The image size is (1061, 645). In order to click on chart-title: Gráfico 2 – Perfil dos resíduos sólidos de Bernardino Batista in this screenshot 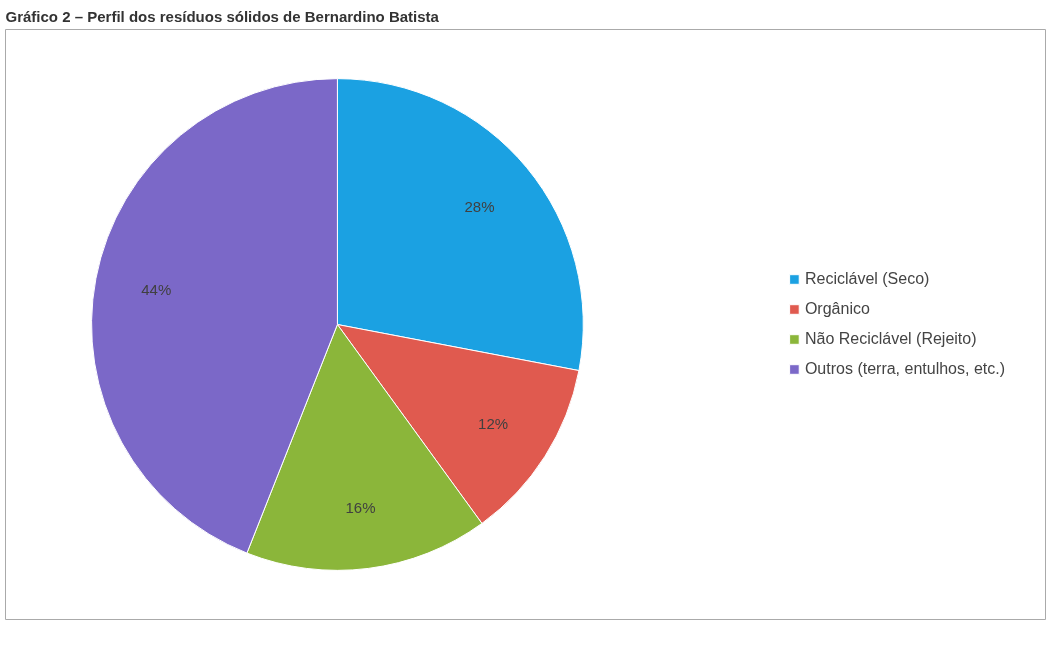, I will do `click(222, 16)`.